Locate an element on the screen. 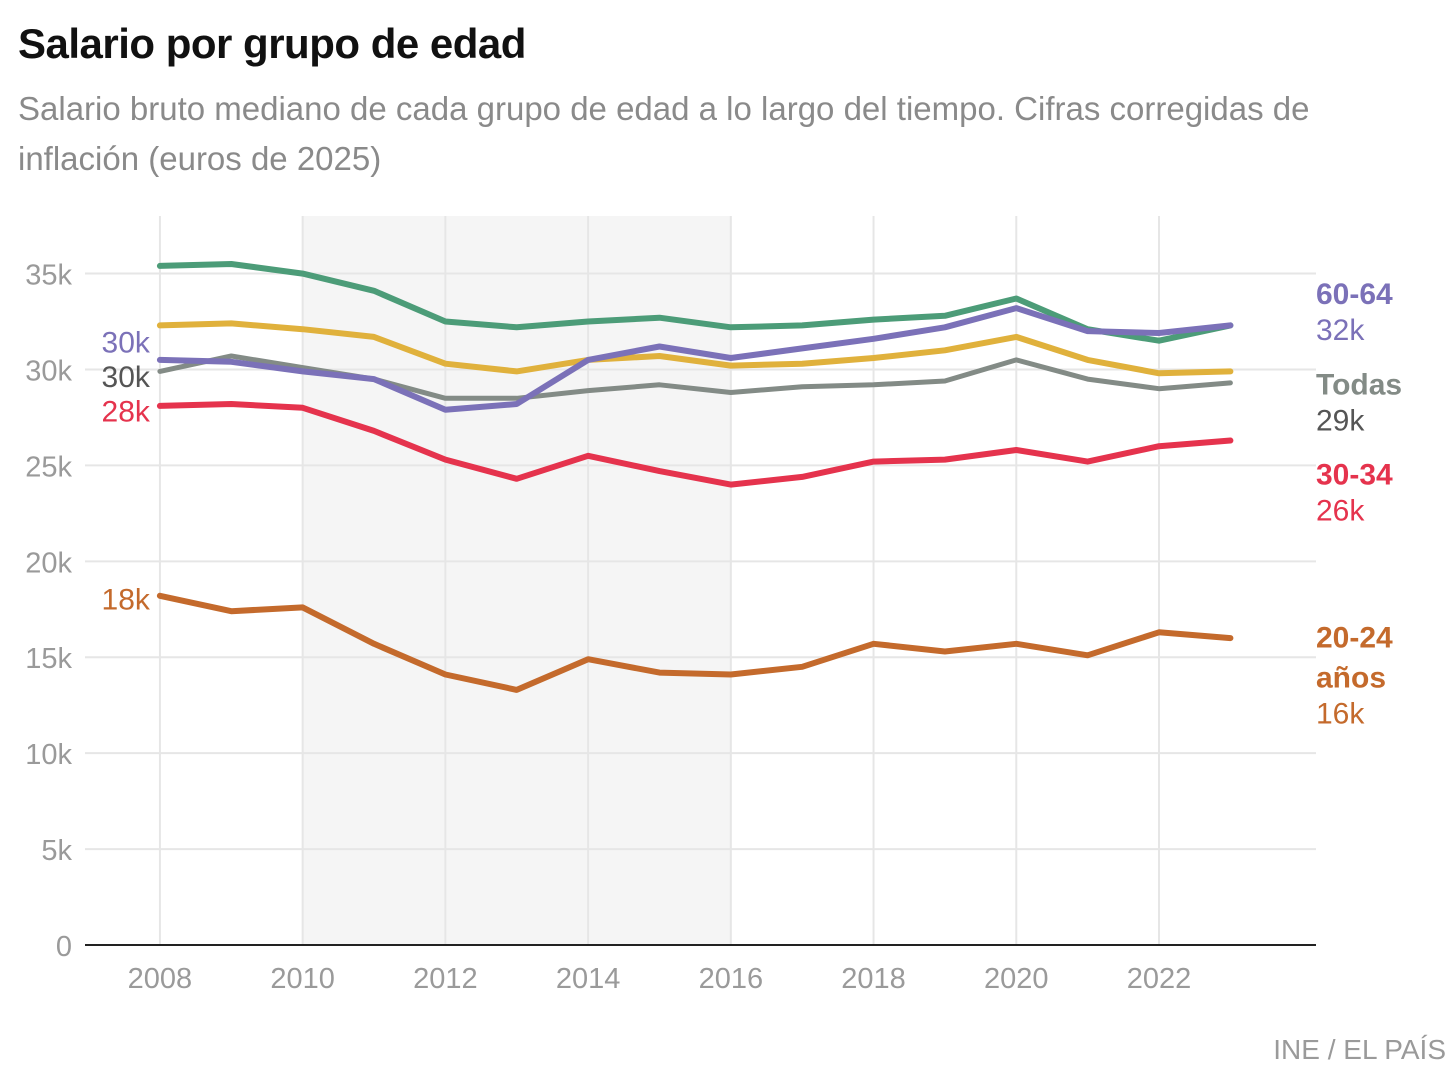 This screenshot has height=1071, width=1456. x-tick-label: 2014 is located at coordinates (588, 979).